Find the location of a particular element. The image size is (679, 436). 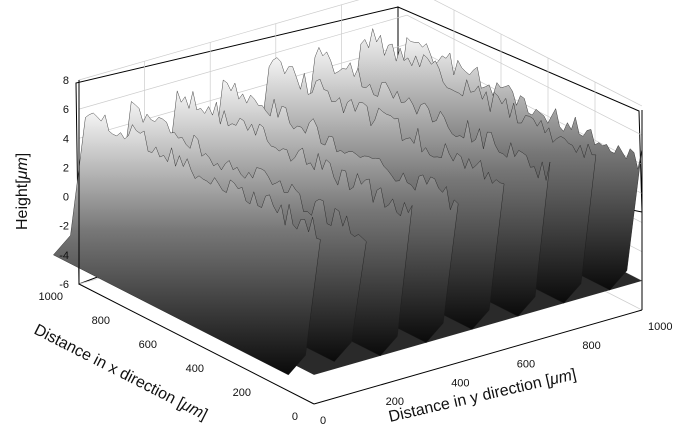

z-tick-label: 0 is located at coordinates (66, 198).